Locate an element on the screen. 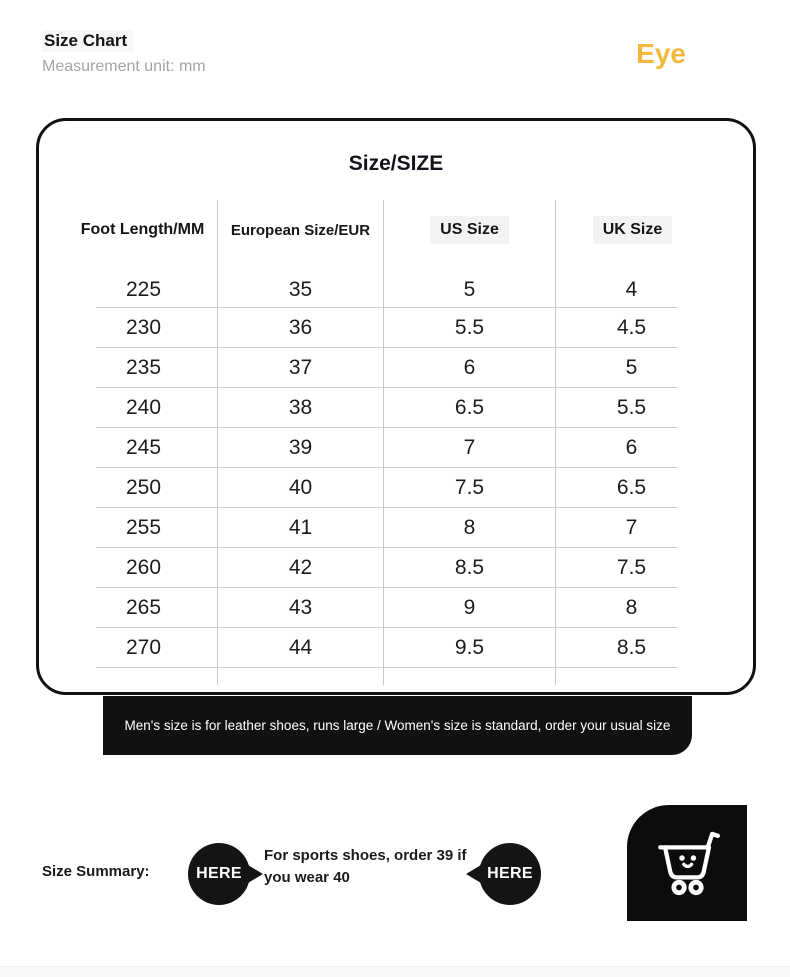 This screenshot has width=790, height=977. here-badge-left: HERE is located at coordinates (225, 874).